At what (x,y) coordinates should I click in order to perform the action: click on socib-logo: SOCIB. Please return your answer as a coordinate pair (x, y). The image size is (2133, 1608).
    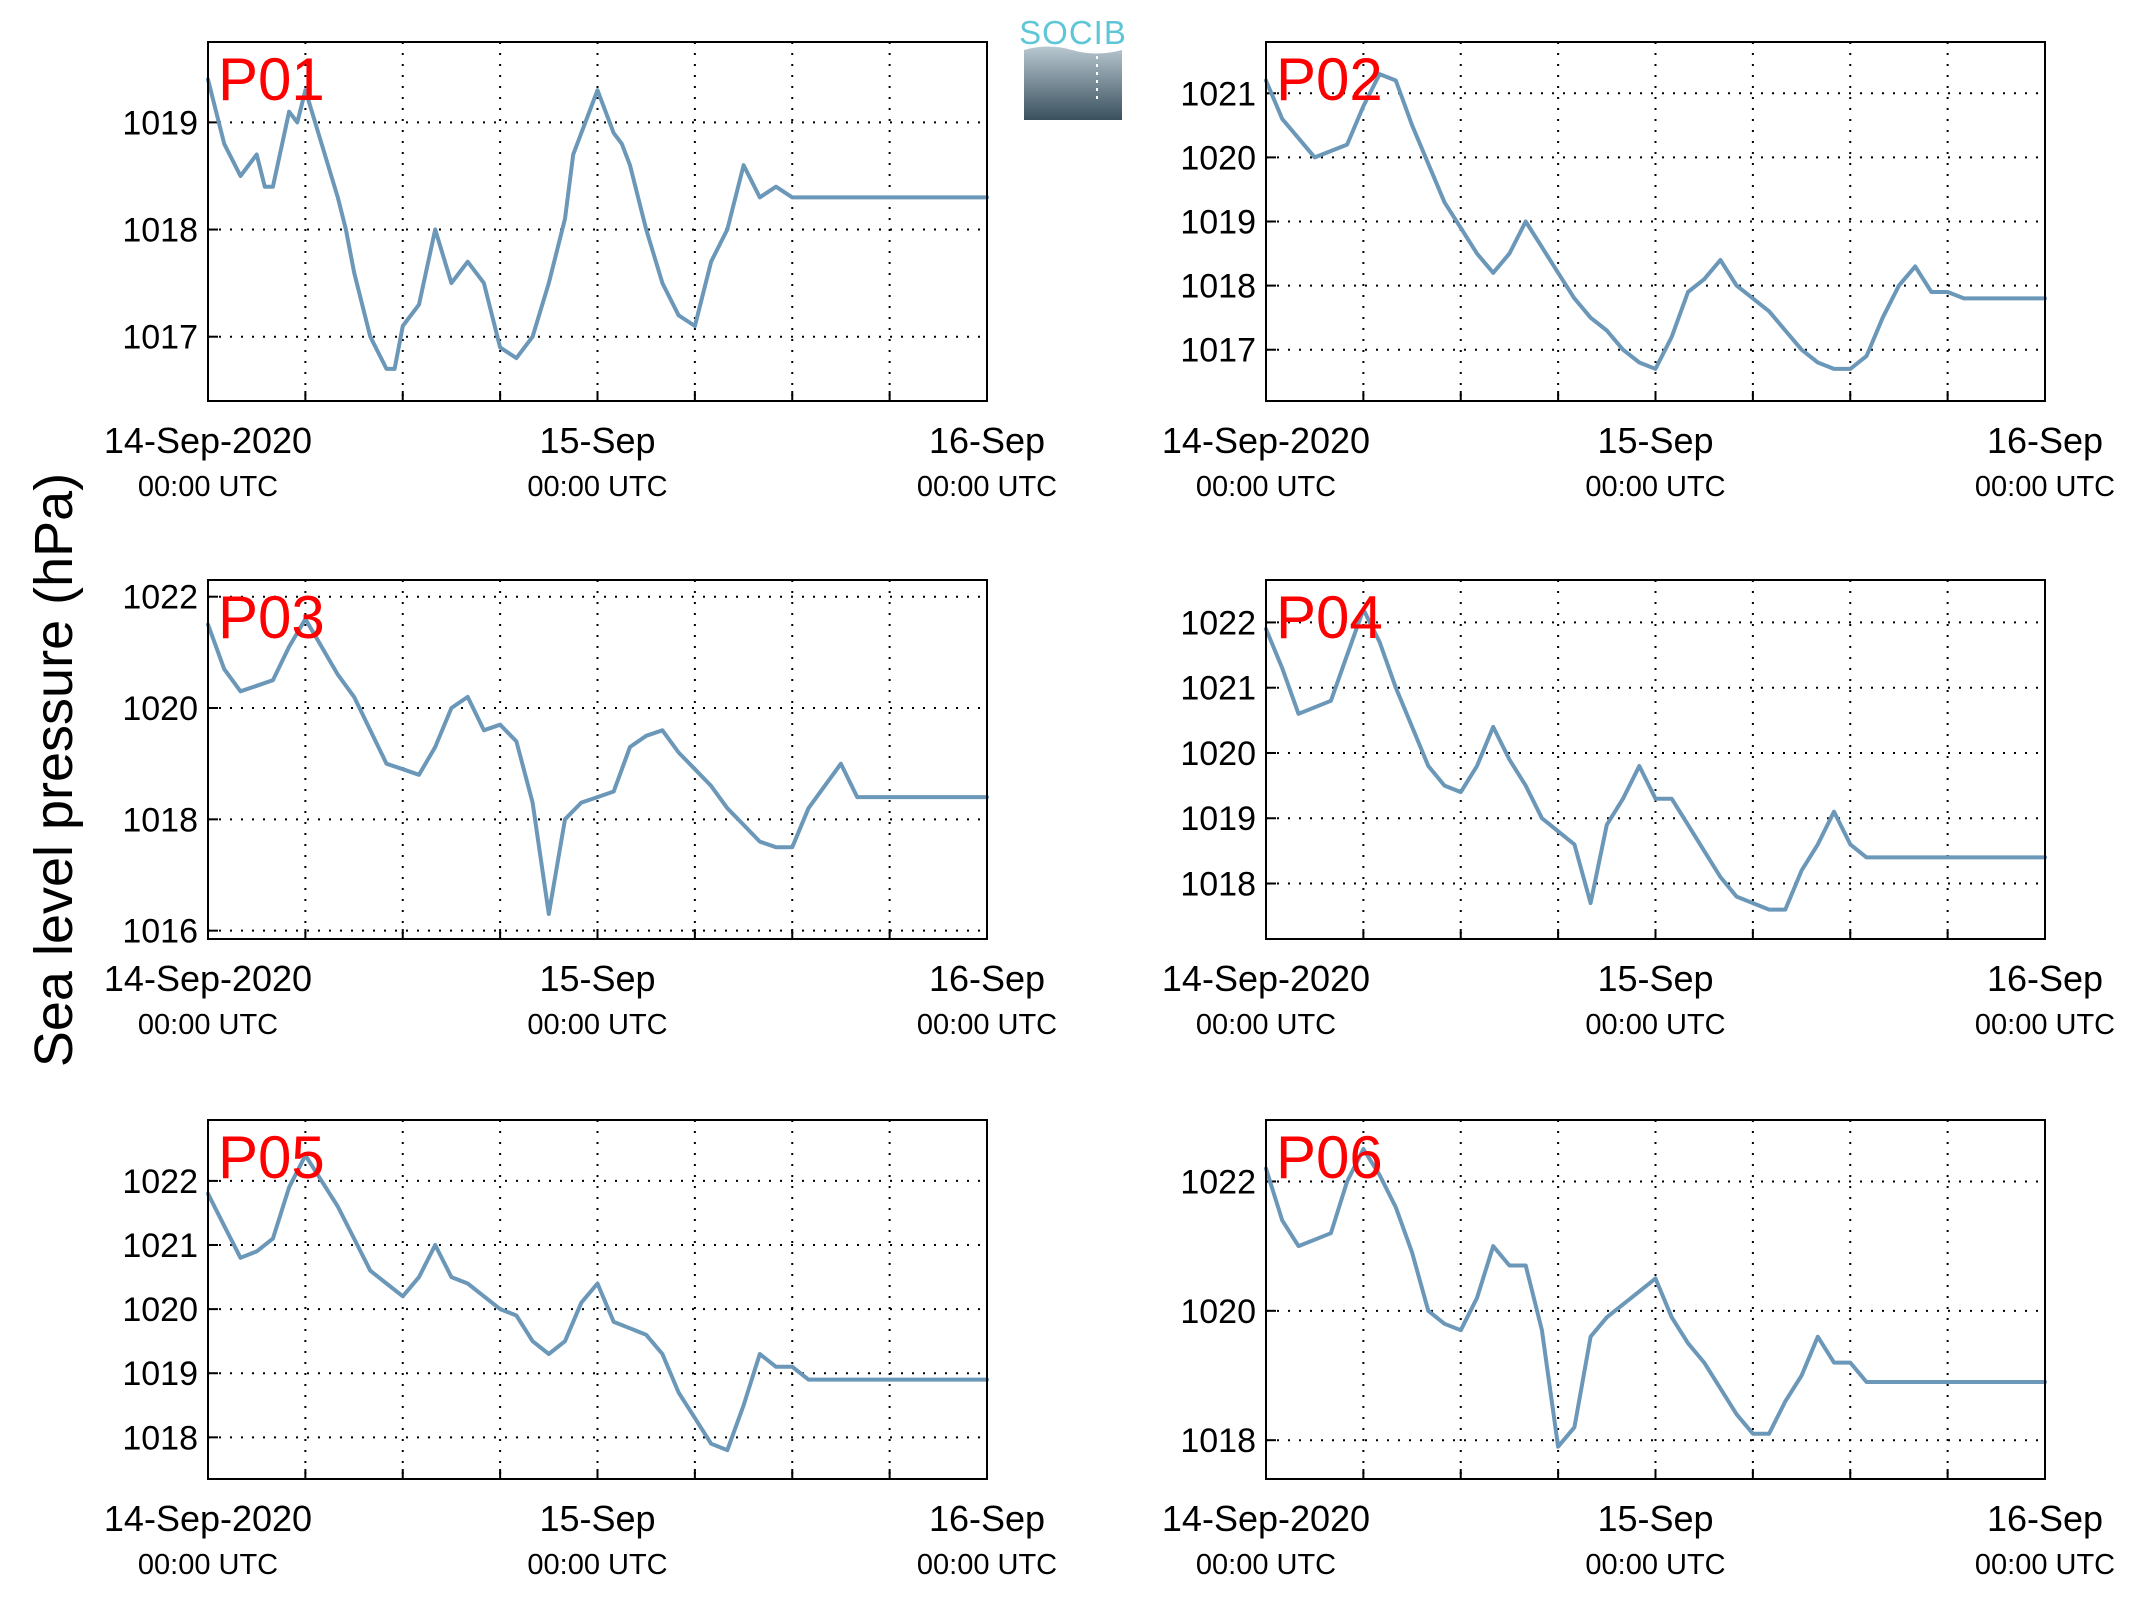
    Looking at the image, I should click on (1073, 67).